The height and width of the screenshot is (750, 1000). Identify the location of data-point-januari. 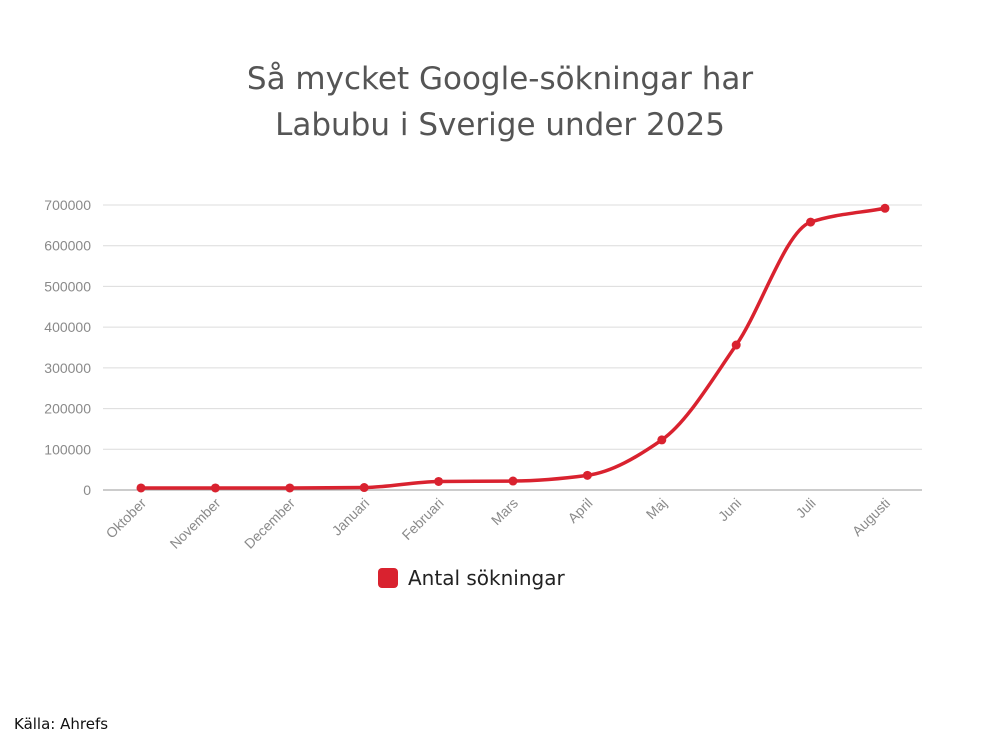
(364, 488).